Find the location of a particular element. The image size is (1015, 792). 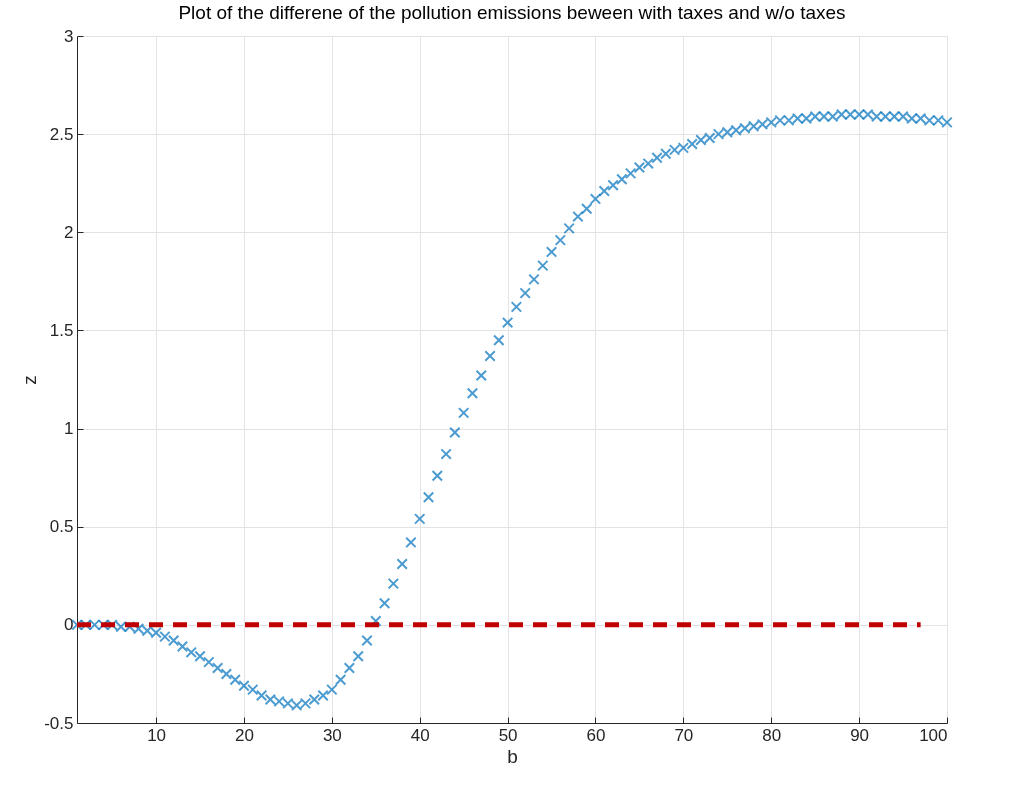

y-tick-label: 1.5 is located at coordinates (61, 330).